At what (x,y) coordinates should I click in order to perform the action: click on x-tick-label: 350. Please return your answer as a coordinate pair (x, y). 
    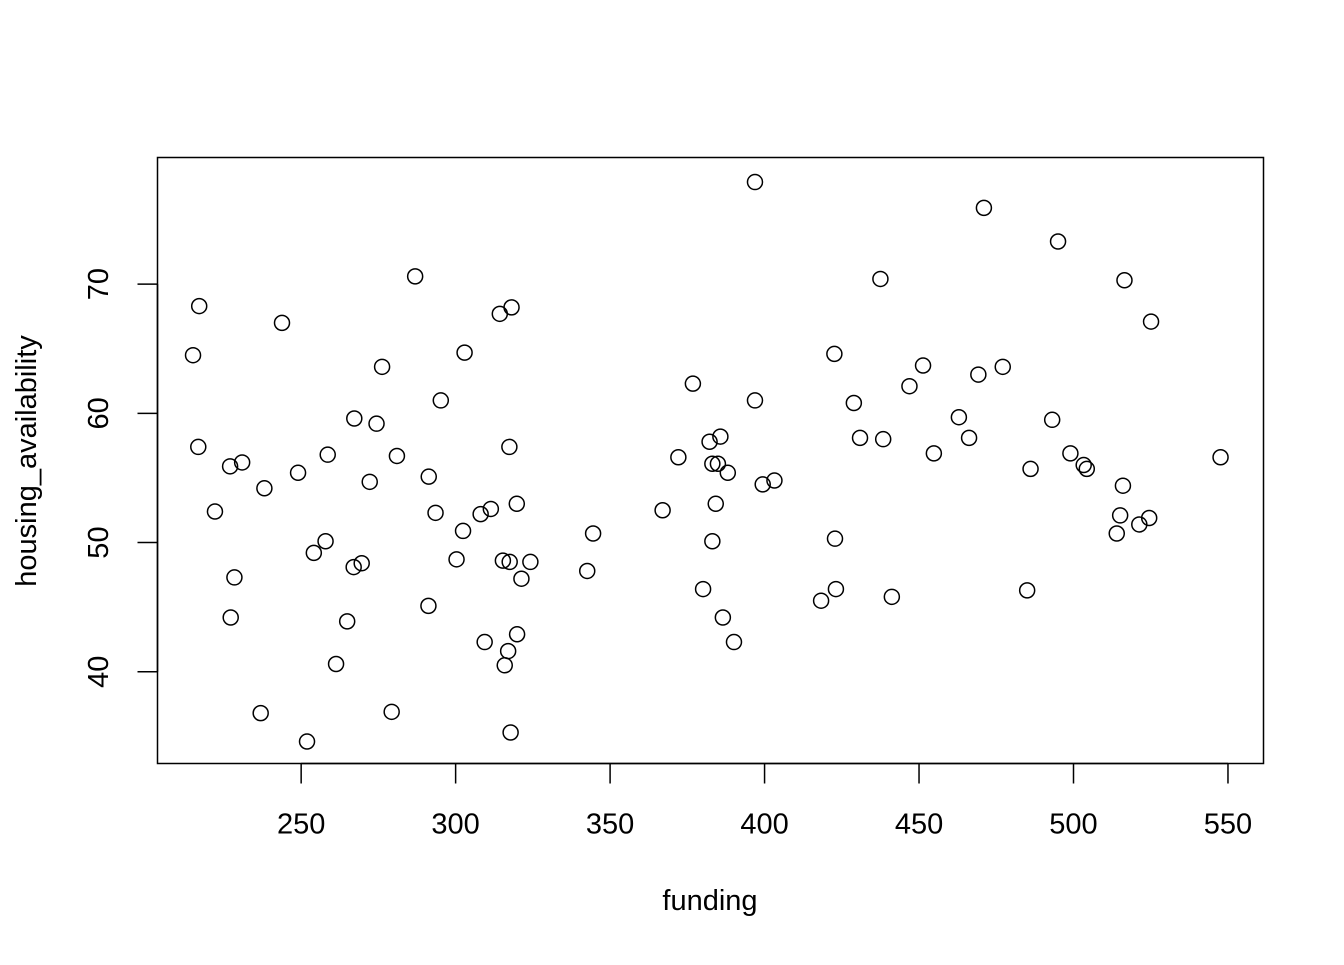
    Looking at the image, I should click on (610, 825).